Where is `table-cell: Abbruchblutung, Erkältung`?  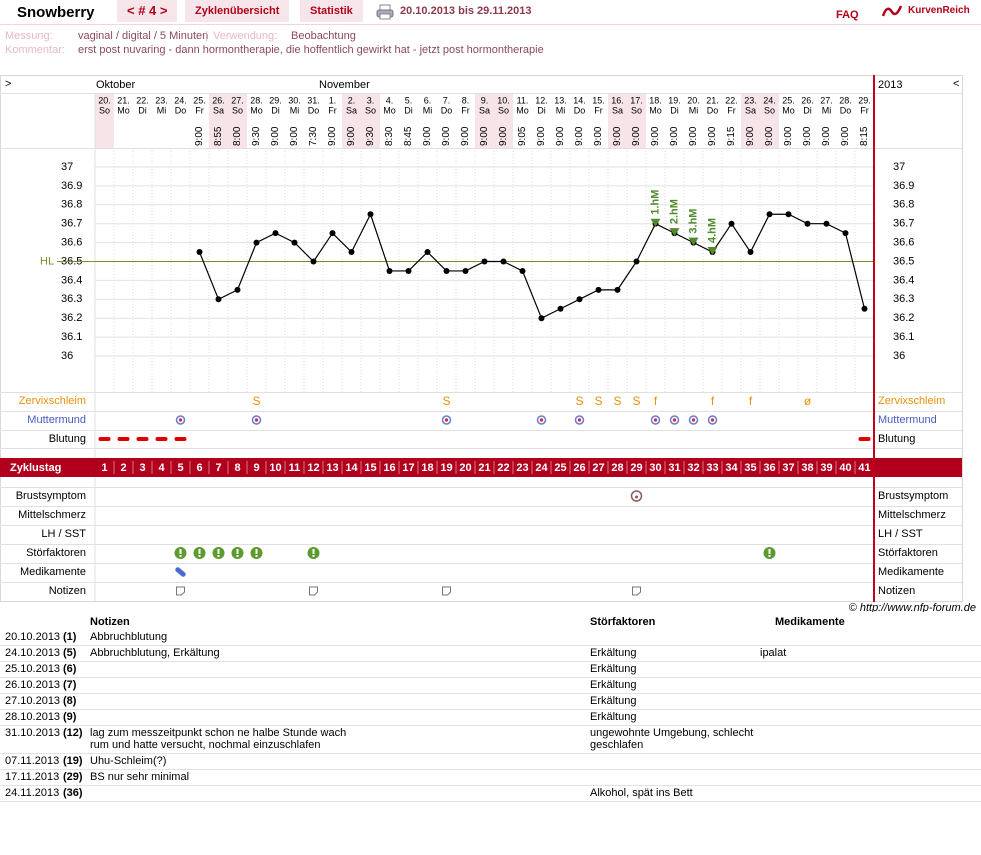 table-cell: Abbruchblutung, Erkältung is located at coordinates (340, 653).